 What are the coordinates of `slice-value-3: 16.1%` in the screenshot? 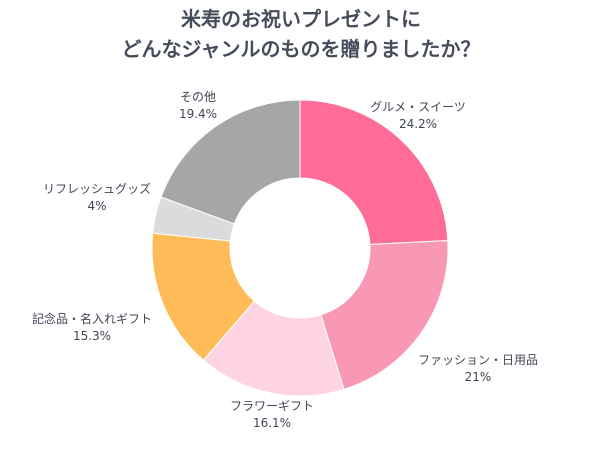 It's located at (272, 423).